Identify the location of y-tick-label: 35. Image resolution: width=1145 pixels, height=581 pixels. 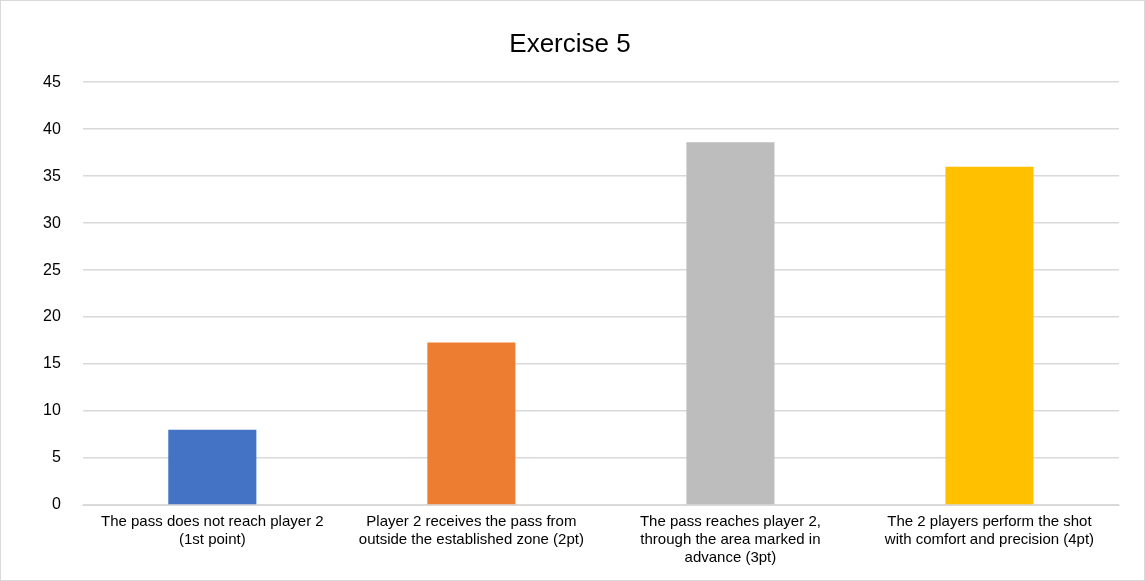
(52, 175).